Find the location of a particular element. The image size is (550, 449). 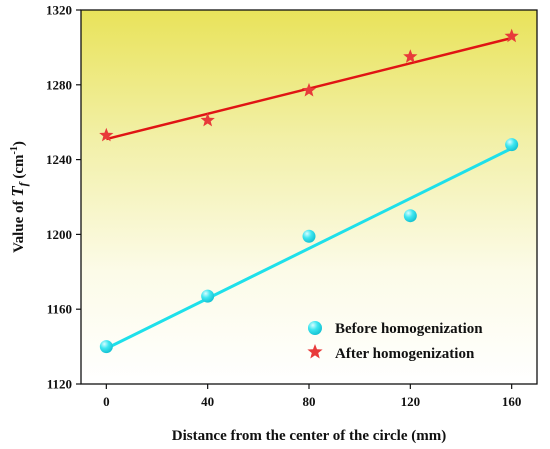

y-axis-title: Value of Tf (cm-1) is located at coordinates (19, 197).